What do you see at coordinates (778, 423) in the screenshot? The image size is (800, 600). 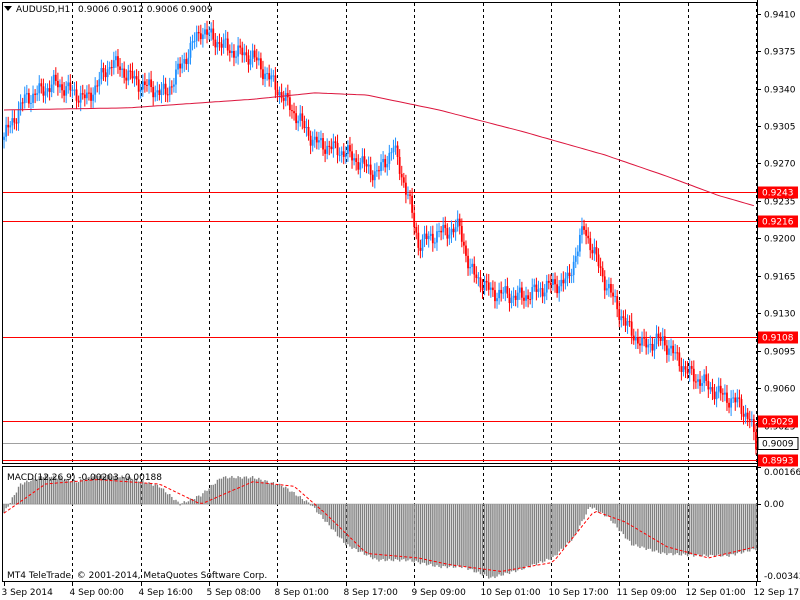 I see `level-tag-label: 0.9029` at bounding box center [778, 423].